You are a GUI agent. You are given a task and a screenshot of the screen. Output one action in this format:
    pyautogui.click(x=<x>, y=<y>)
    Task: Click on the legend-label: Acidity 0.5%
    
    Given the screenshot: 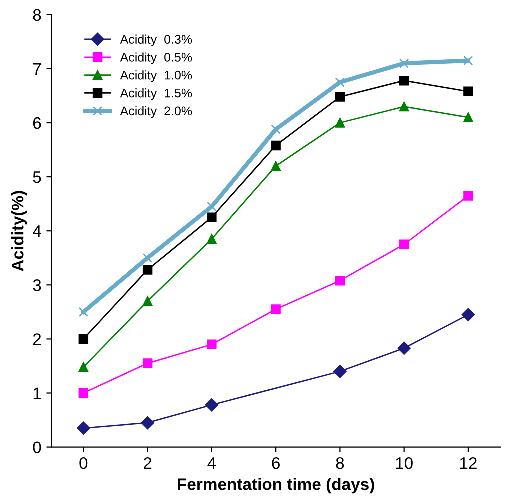 What is the action you would take?
    pyautogui.click(x=156, y=58)
    